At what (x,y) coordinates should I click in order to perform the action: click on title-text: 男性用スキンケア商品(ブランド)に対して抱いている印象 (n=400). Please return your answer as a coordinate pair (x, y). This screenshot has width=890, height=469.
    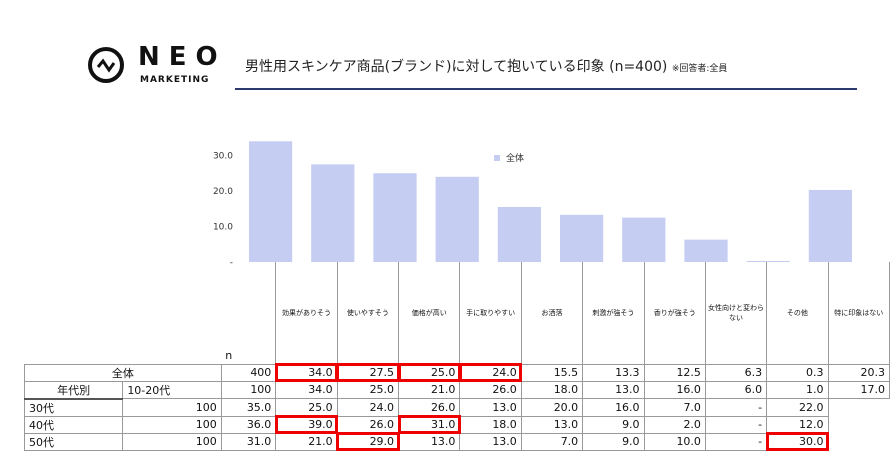
    Looking at the image, I should click on (456, 67).